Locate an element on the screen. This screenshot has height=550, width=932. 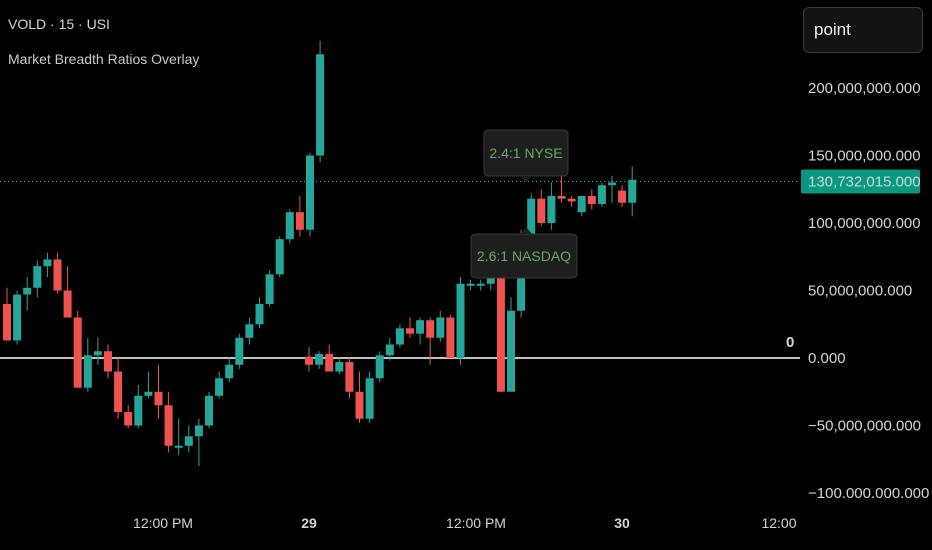
annotation-label: 2.6:1 NASDAQ is located at coordinates (524, 256).